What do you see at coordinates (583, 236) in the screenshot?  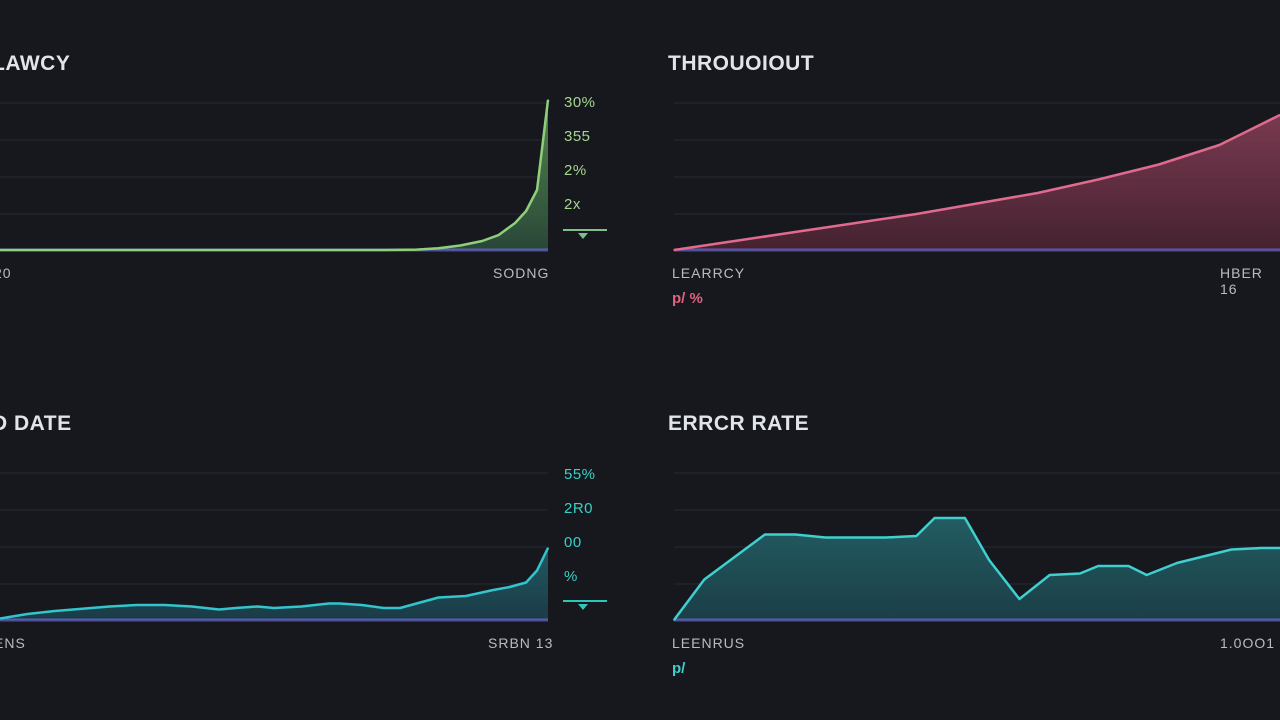 I see `latency-marker-arrow` at bounding box center [583, 236].